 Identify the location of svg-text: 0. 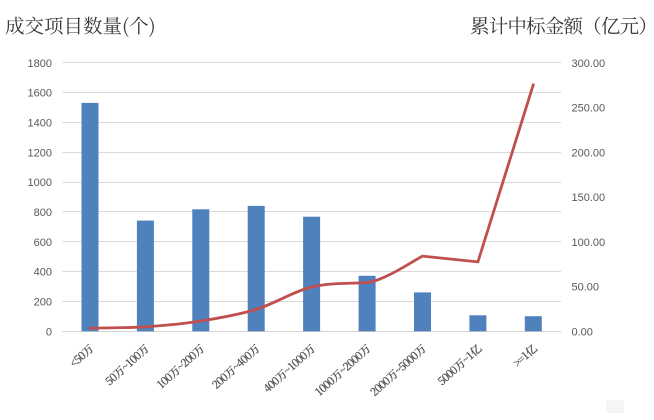
(49, 332).